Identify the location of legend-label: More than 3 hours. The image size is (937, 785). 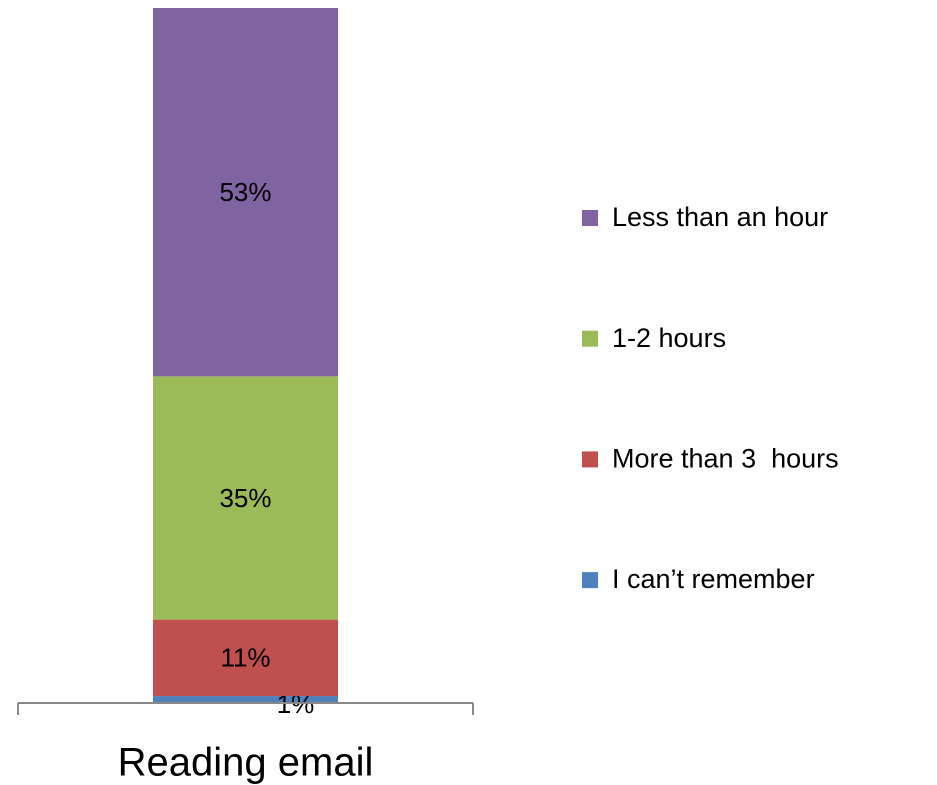
(725, 459).